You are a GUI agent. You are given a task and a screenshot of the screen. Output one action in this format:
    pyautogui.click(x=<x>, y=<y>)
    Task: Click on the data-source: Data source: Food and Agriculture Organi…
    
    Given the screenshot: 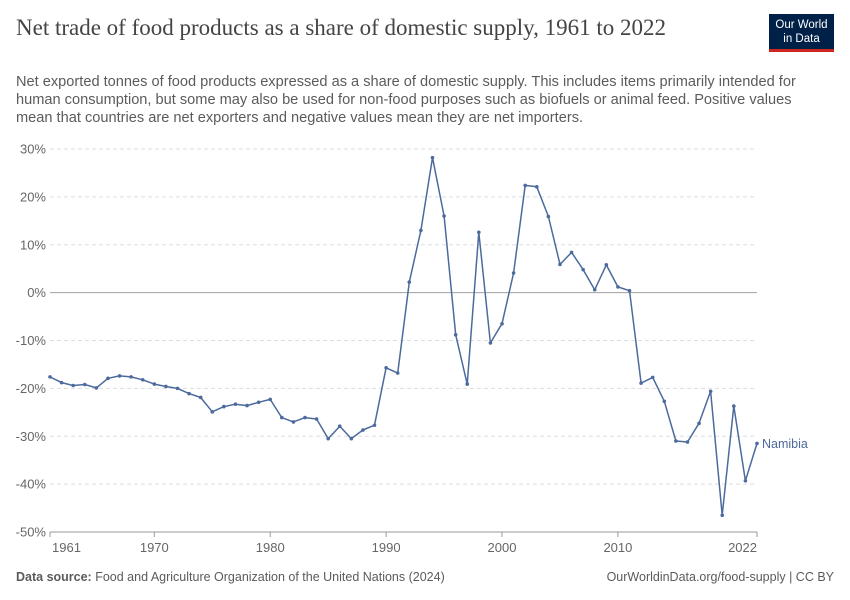 What is the action you would take?
    pyautogui.click(x=230, y=577)
    